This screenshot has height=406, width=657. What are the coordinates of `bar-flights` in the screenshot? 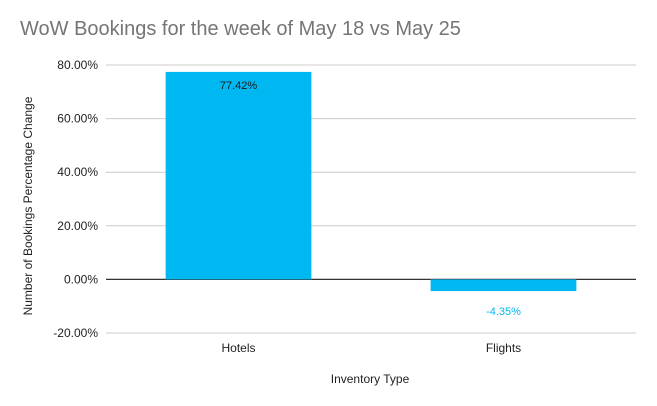 It's located at (503, 285).